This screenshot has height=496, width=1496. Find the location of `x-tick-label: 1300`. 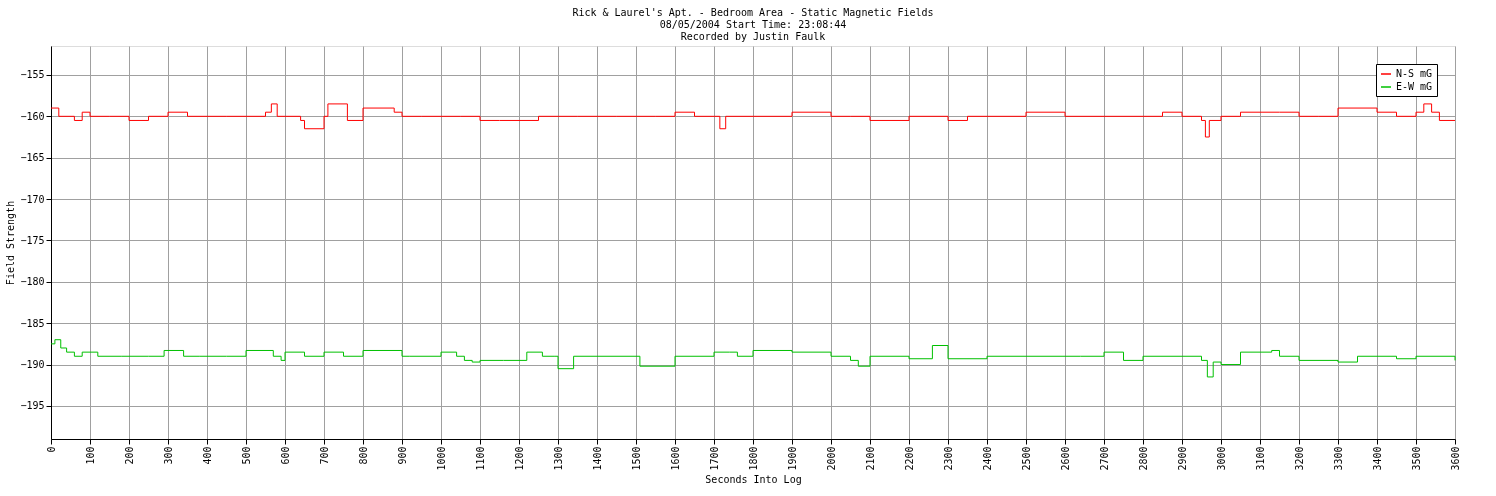

x-tick-label: 1300 is located at coordinates (558, 458).